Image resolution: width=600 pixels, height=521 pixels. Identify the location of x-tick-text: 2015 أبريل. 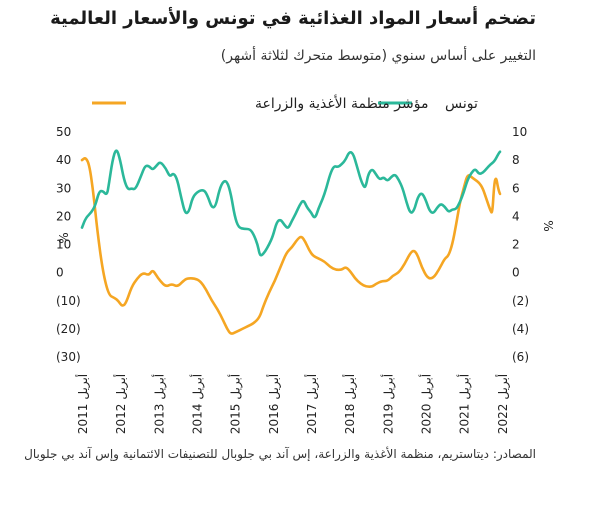
(236, 404).